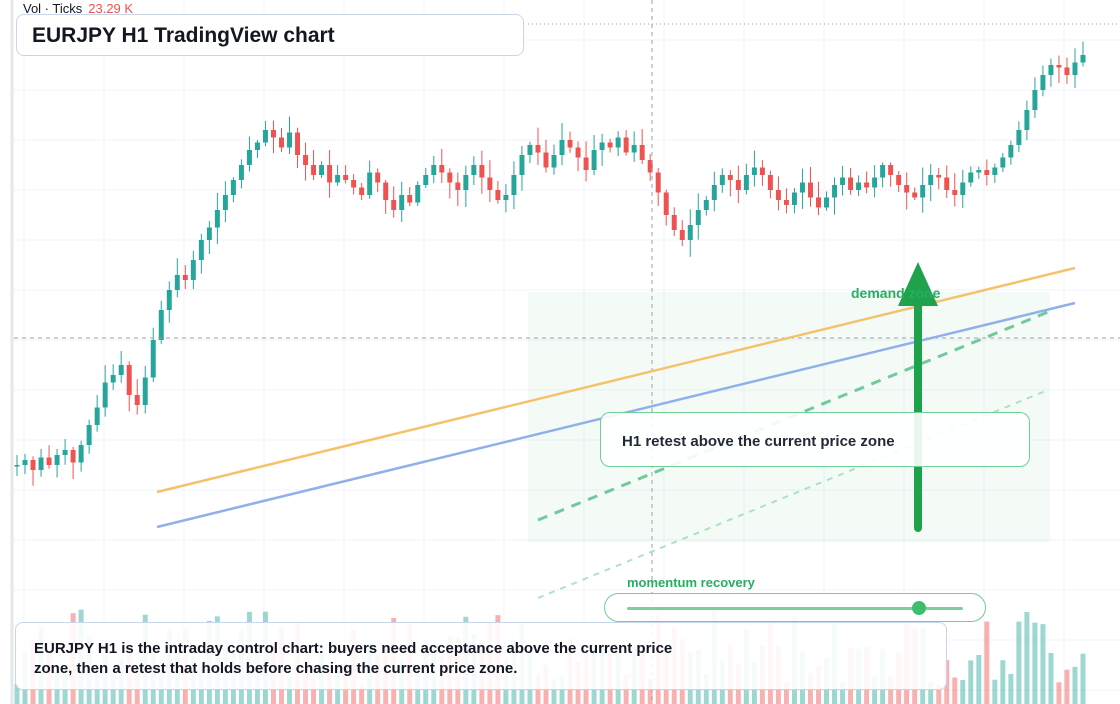 Image resolution: width=1120 pixels, height=704 pixels. I want to click on volume-legend-value: 23.29 K, so click(111, 8).